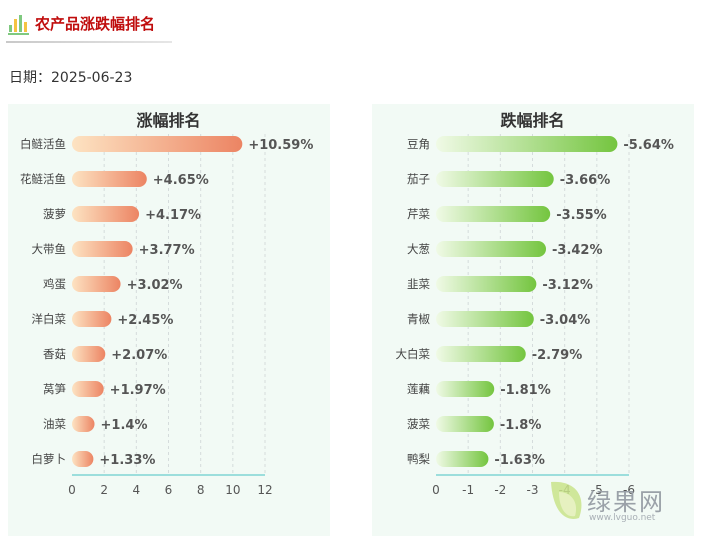  Describe the element at coordinates (72, 490) in the screenshot. I see `gainers-x-tick-label: 0` at that location.